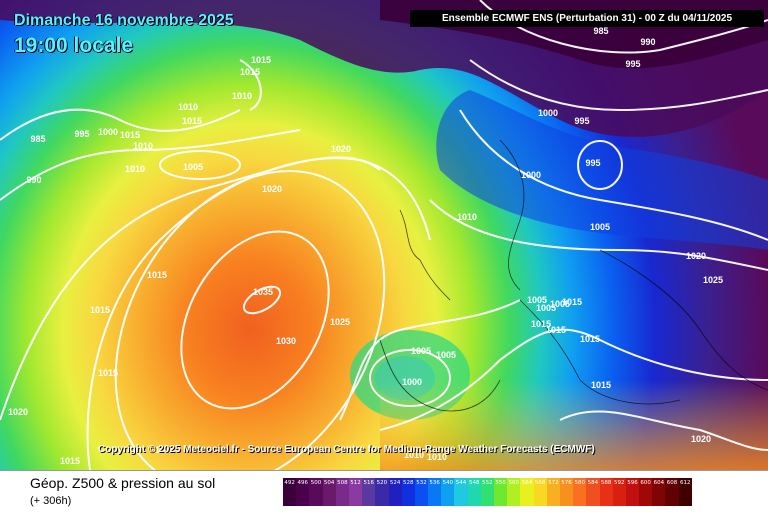 This screenshot has height=513, width=768. Describe the element at coordinates (593, 483) in the screenshot. I see `scale-value: 584` at that location.